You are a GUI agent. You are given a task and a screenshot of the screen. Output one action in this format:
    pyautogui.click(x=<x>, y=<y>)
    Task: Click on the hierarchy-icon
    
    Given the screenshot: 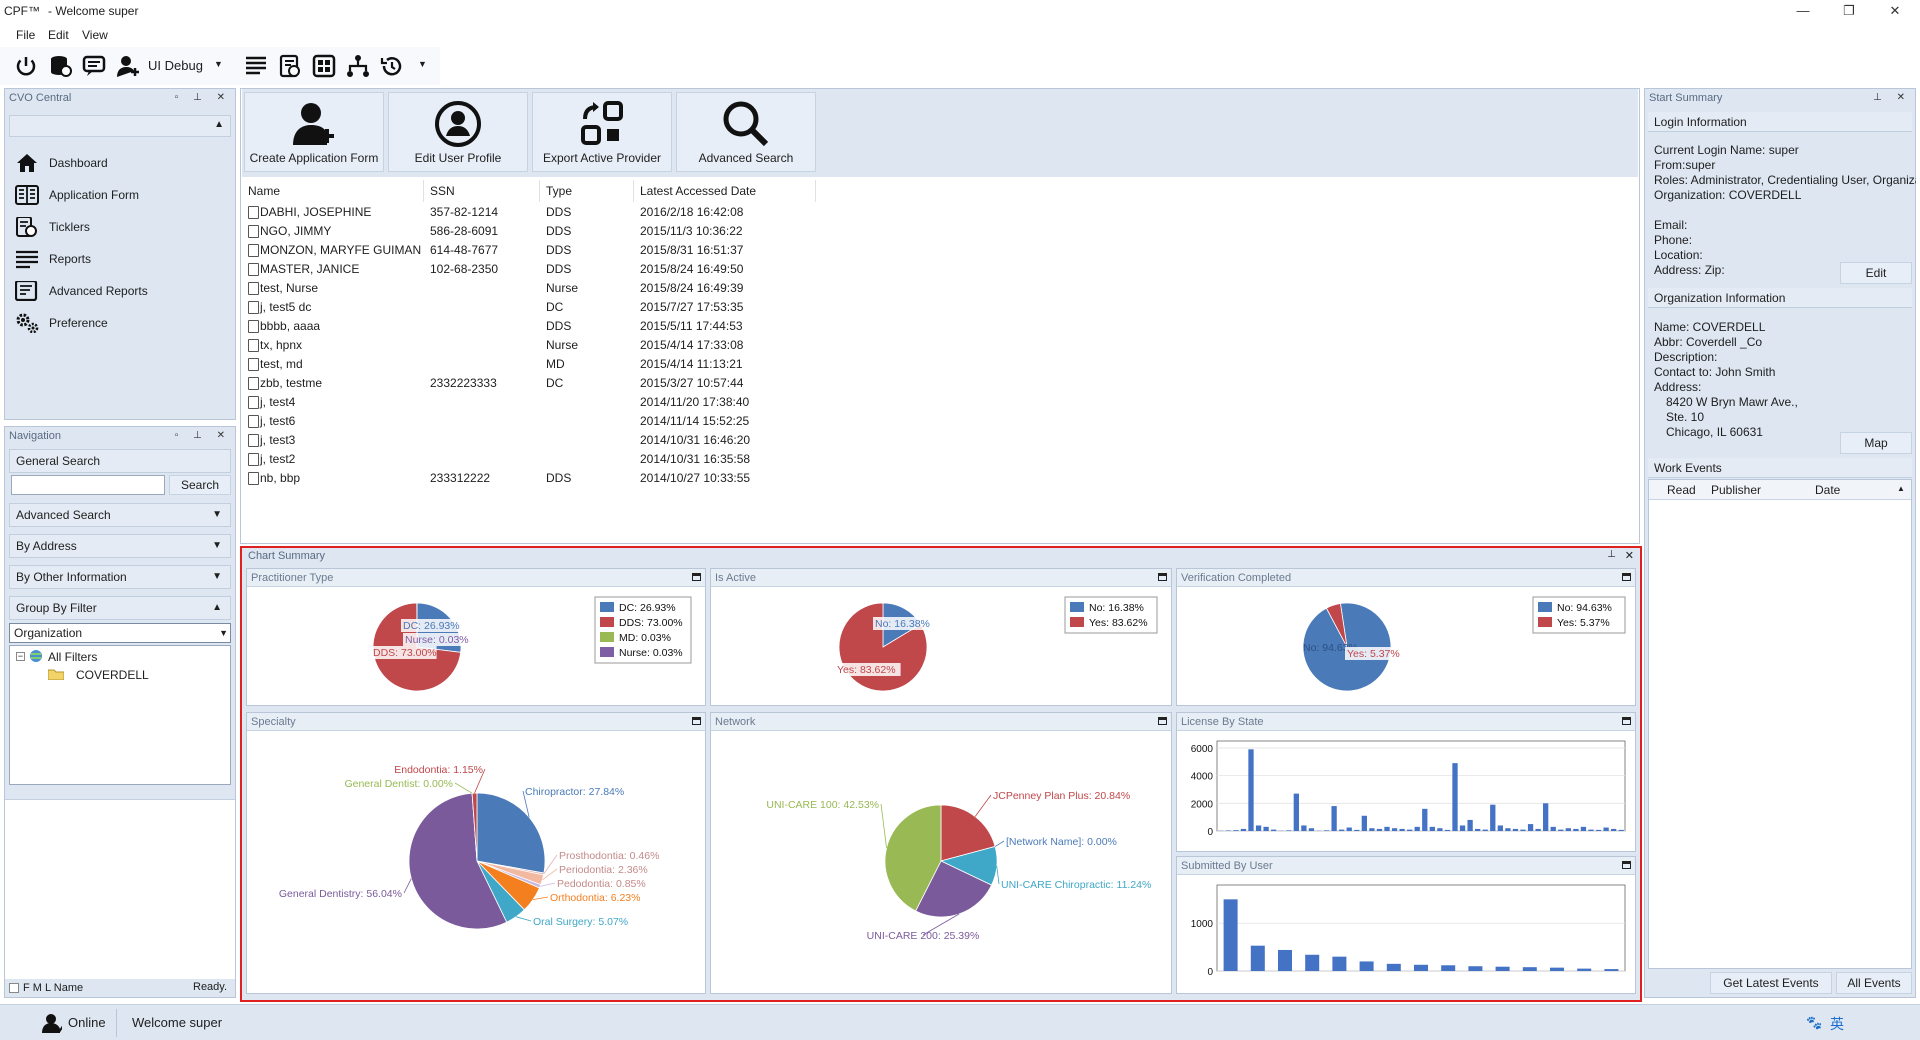 What is the action you would take?
    pyautogui.click(x=358, y=66)
    